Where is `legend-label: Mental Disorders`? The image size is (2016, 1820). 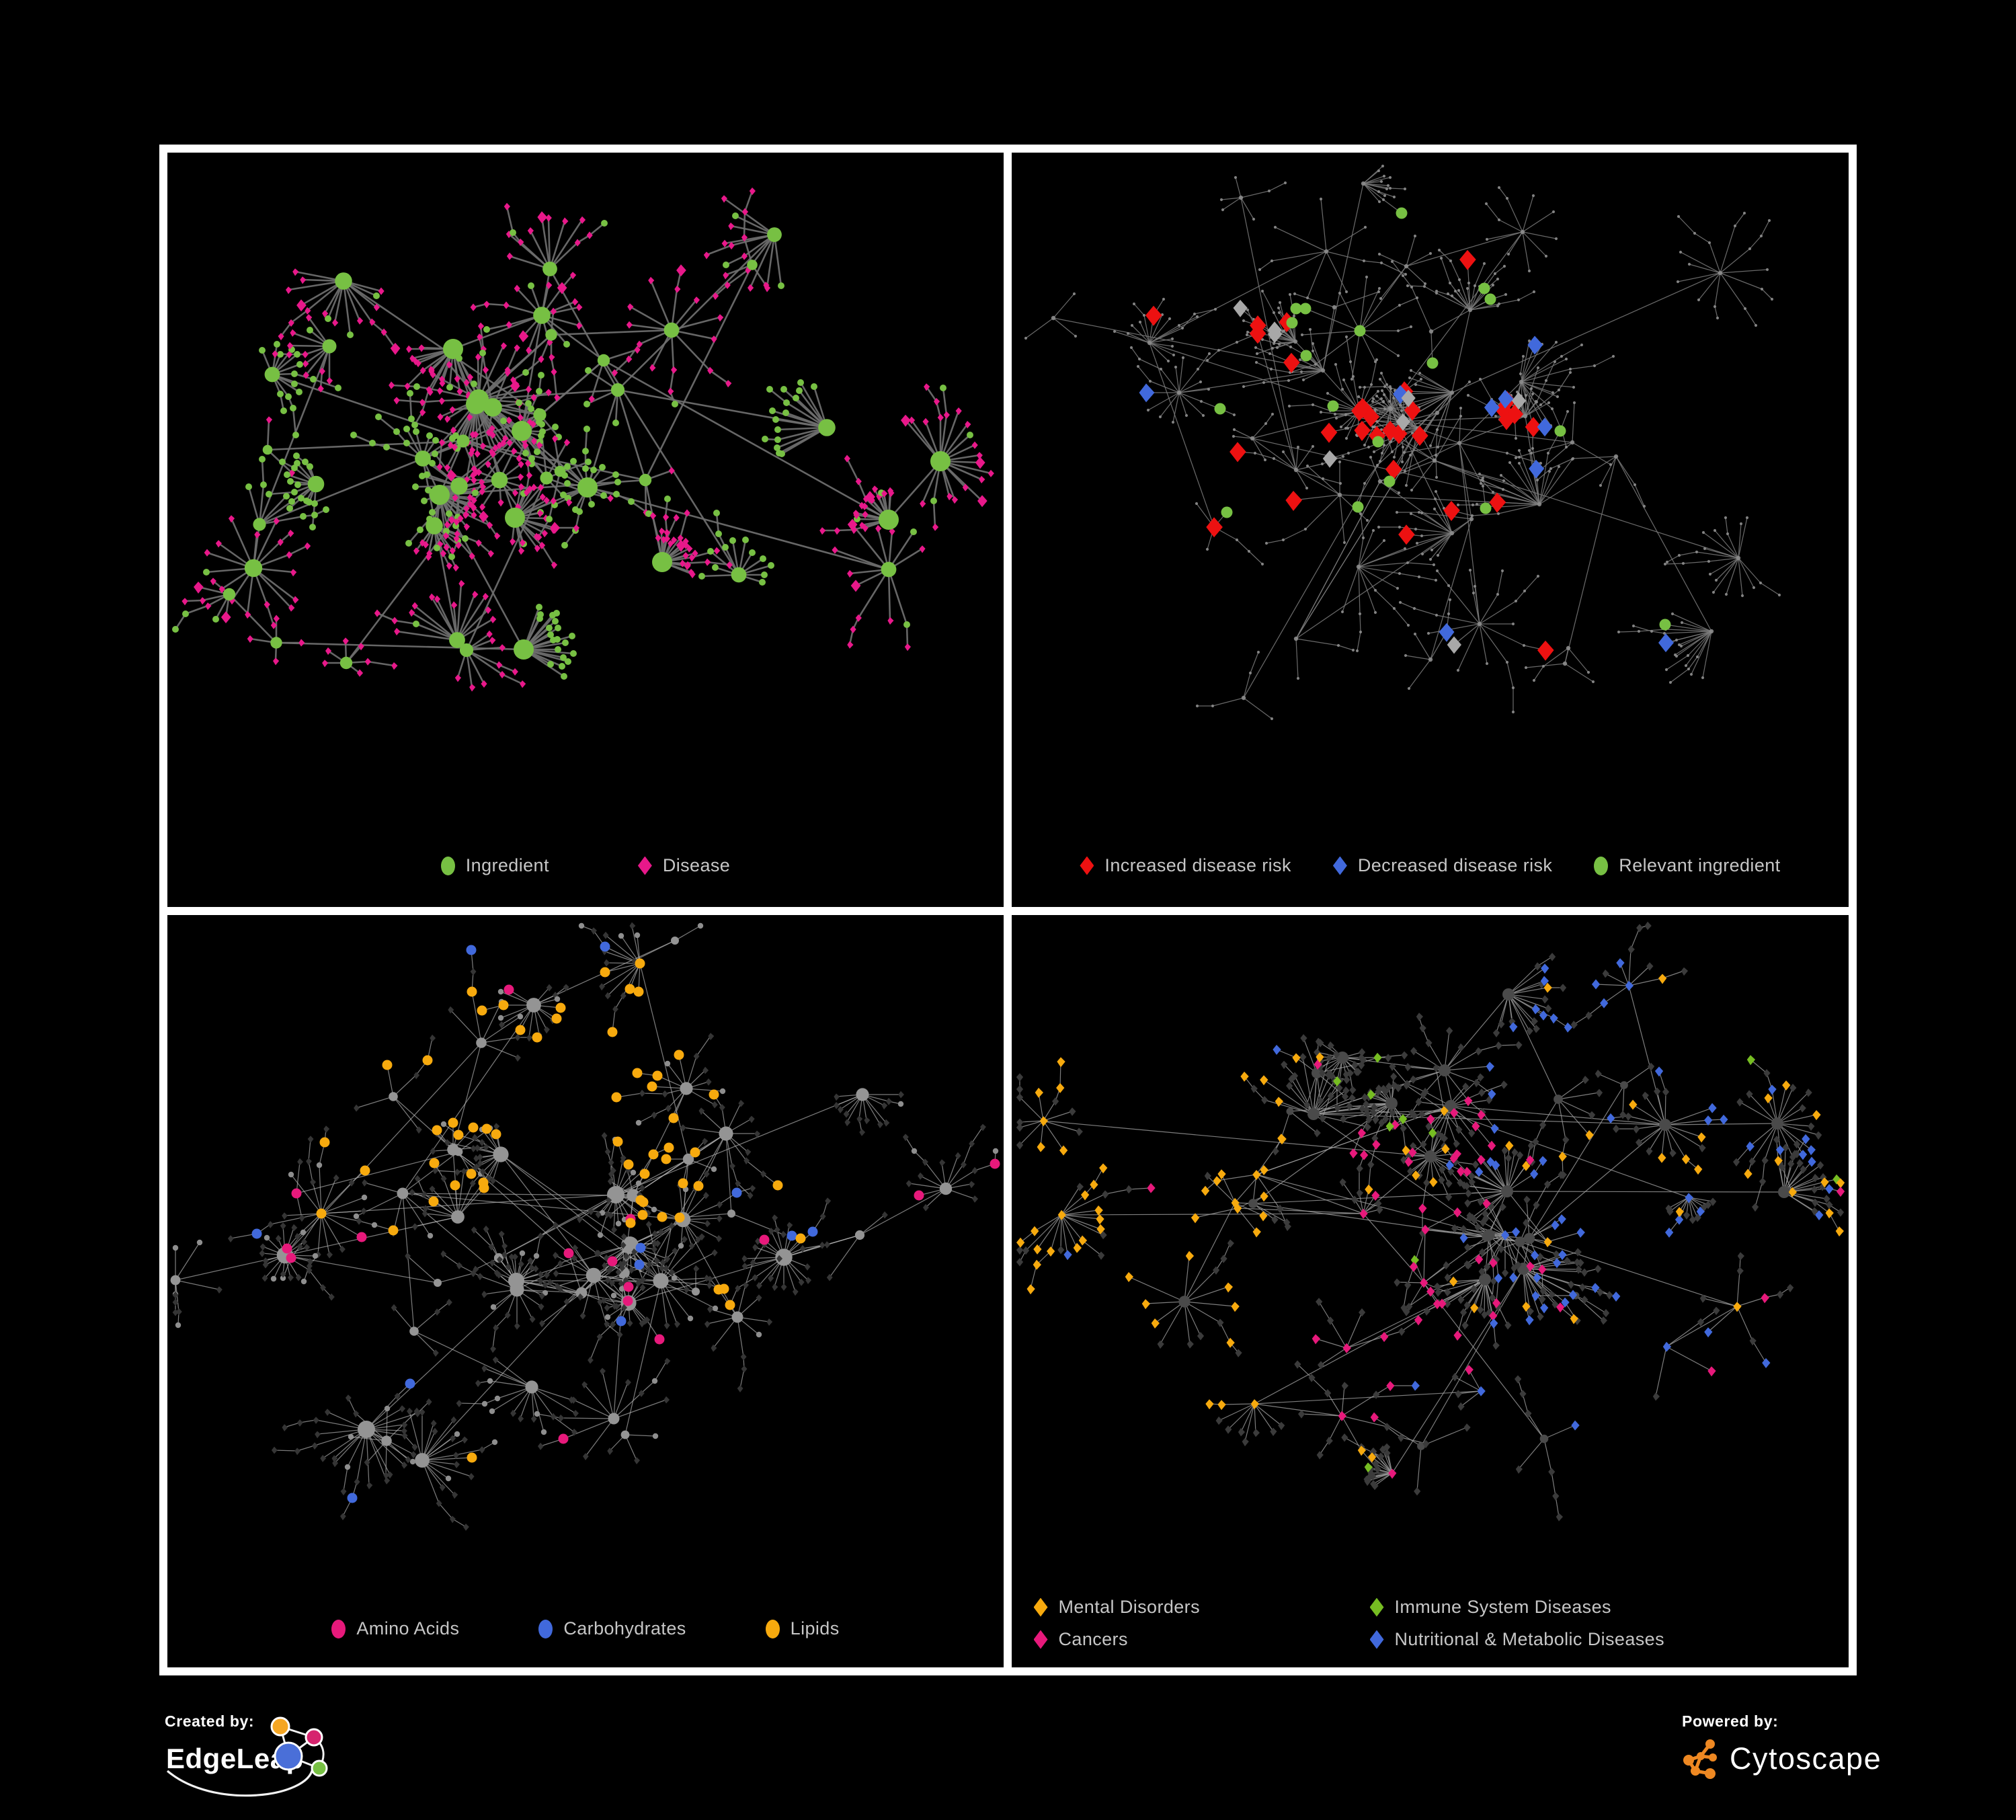 legend-label: Mental Disorders is located at coordinates (1129, 1607).